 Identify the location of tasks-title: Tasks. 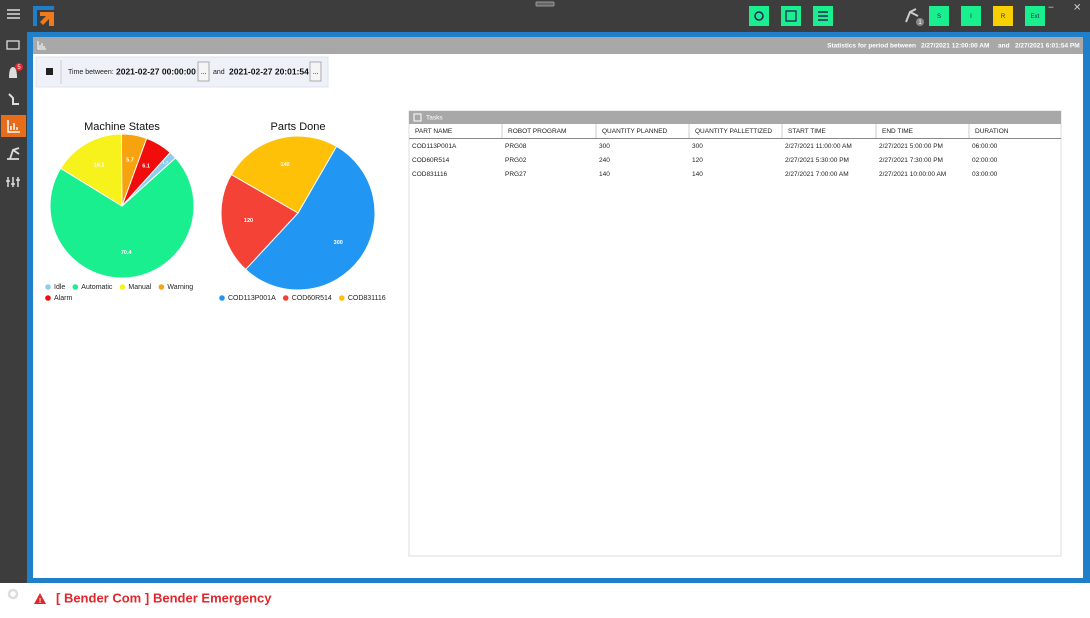
(434, 118).